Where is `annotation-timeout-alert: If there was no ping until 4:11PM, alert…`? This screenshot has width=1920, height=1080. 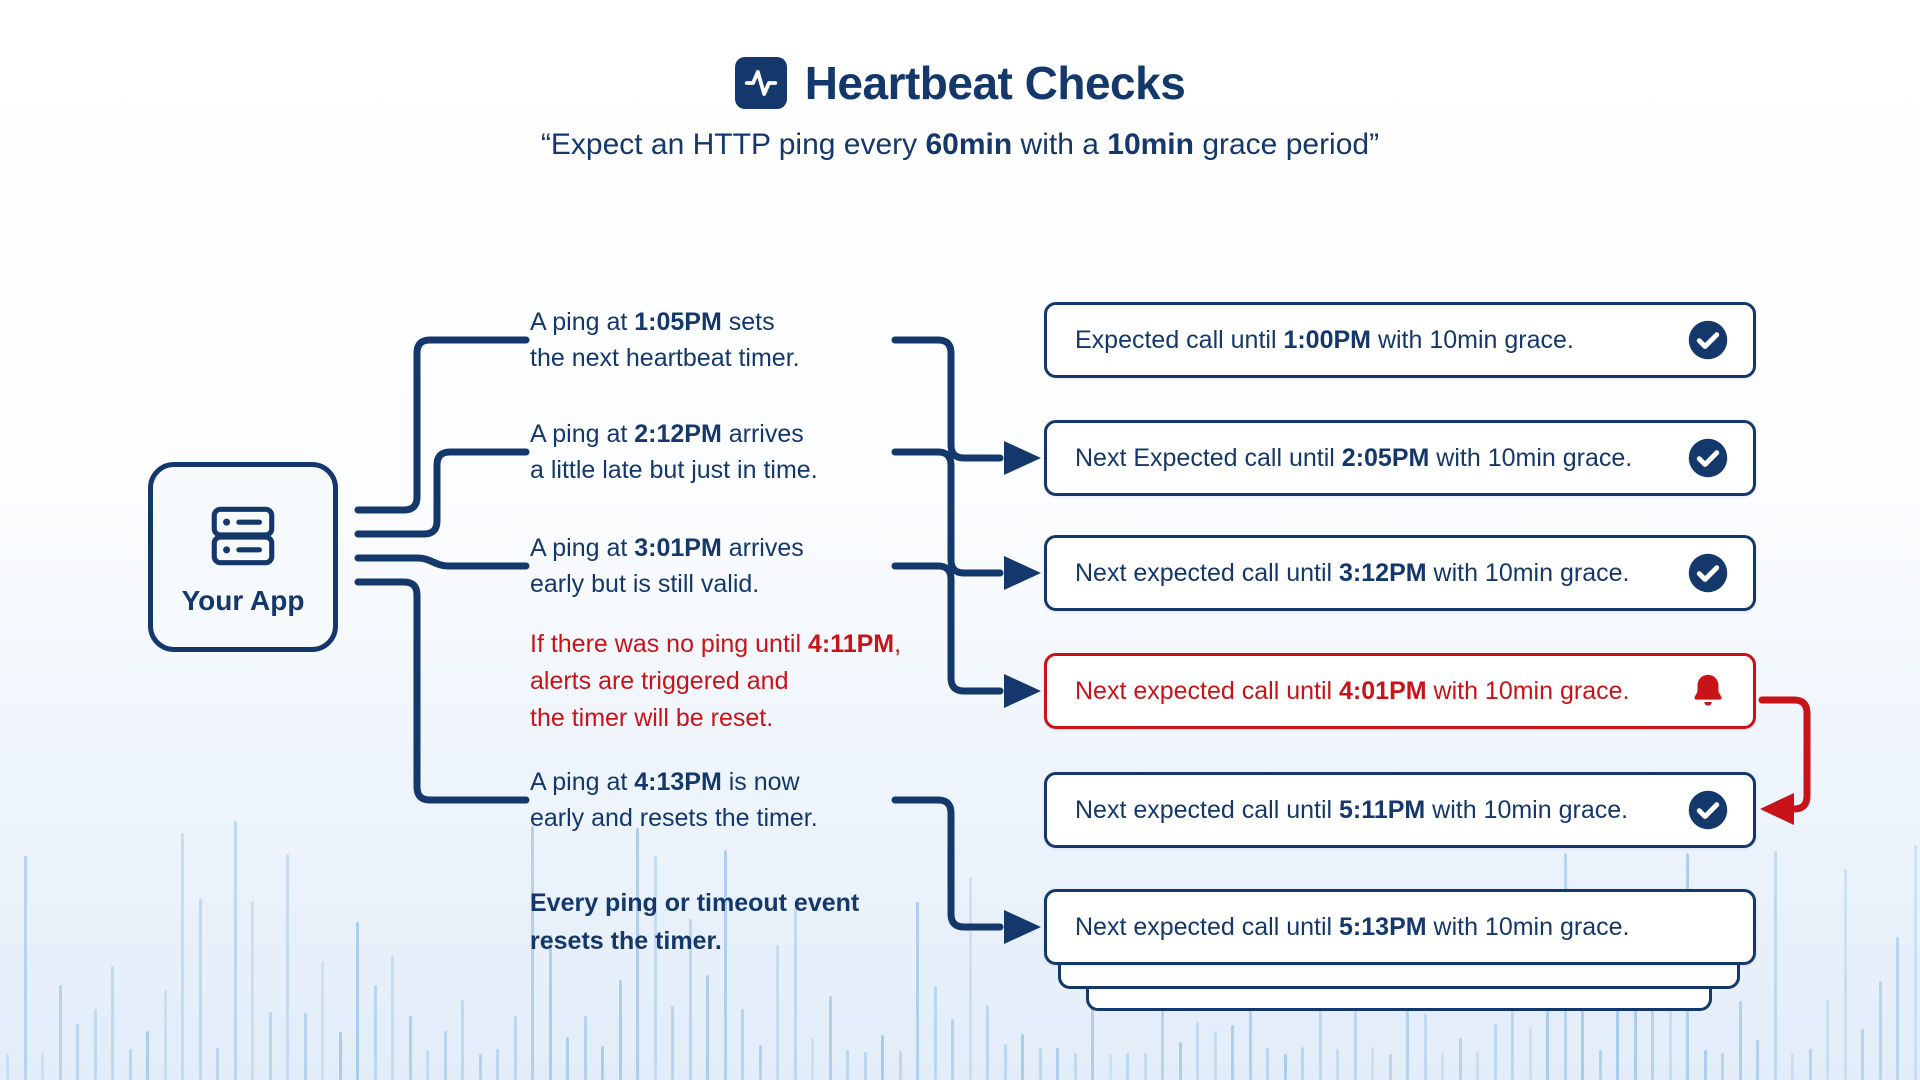
annotation-timeout-alert: If there was no ping until 4:11PM, alert… is located at coordinates (716, 681).